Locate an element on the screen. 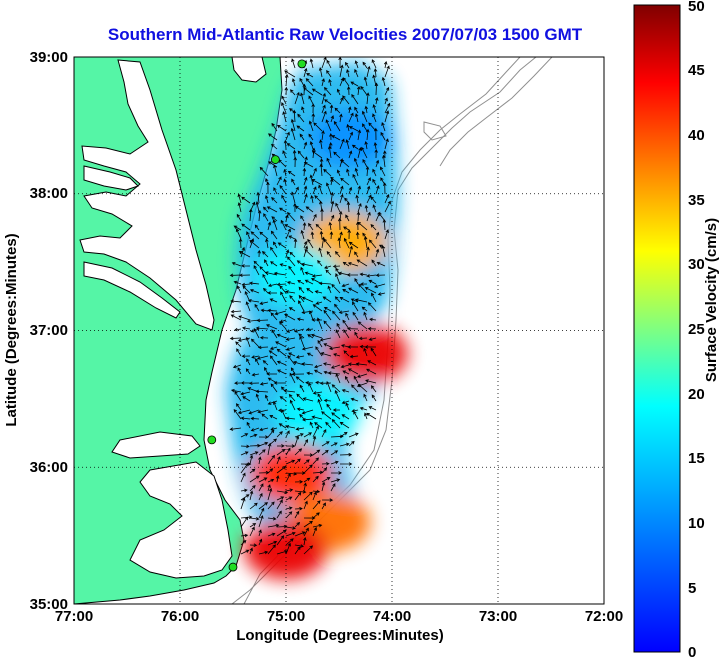 The height and width of the screenshot is (659, 724). colorbar-tick-label: 0 is located at coordinates (692, 651).